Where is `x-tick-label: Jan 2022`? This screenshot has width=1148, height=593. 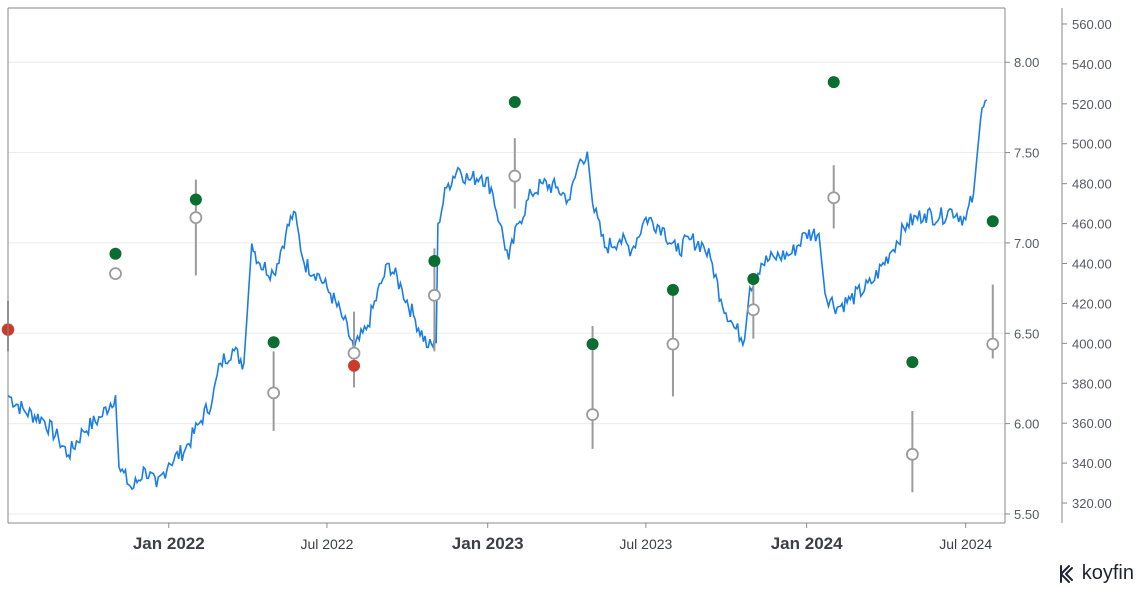 x-tick-label: Jan 2022 is located at coordinates (169, 543).